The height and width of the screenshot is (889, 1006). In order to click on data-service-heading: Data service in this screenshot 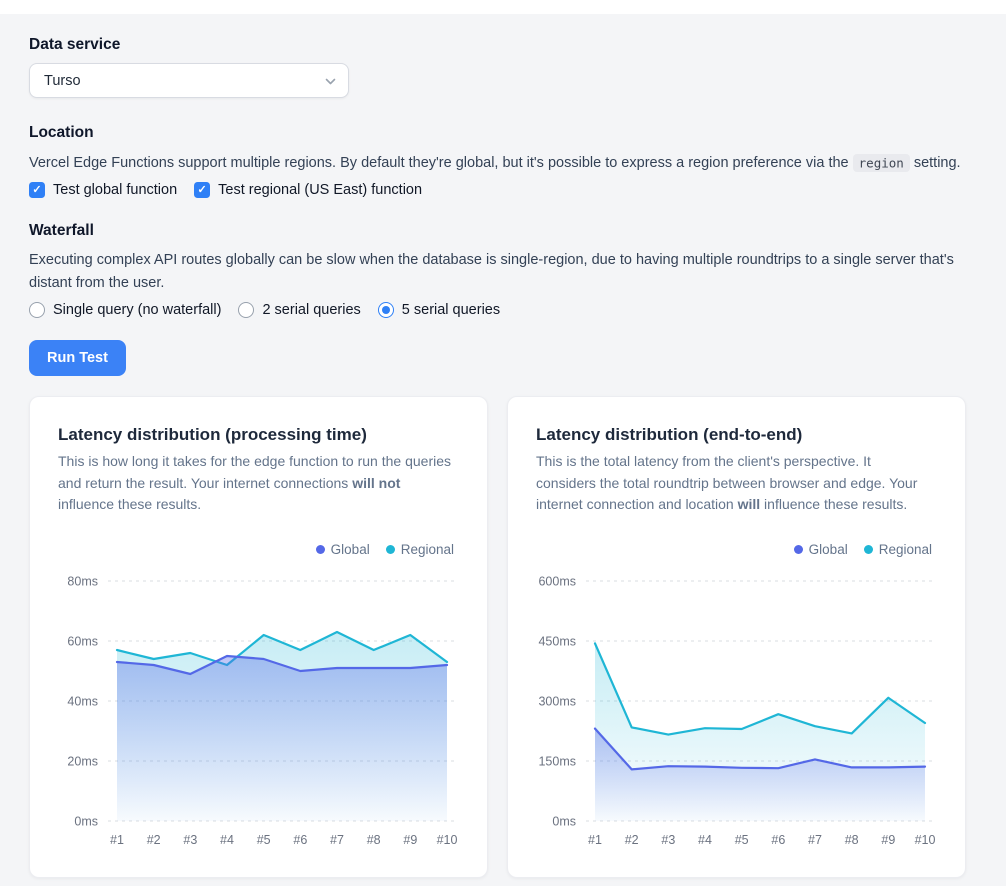, I will do `click(75, 44)`.